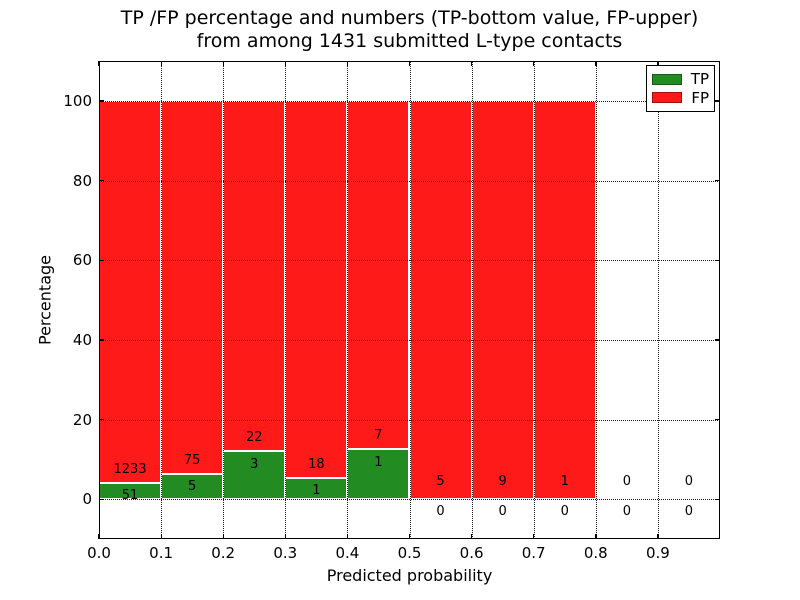 The image size is (800, 600). Describe the element at coordinates (595, 553) in the screenshot. I see `x-tick-label: 0.8` at that location.